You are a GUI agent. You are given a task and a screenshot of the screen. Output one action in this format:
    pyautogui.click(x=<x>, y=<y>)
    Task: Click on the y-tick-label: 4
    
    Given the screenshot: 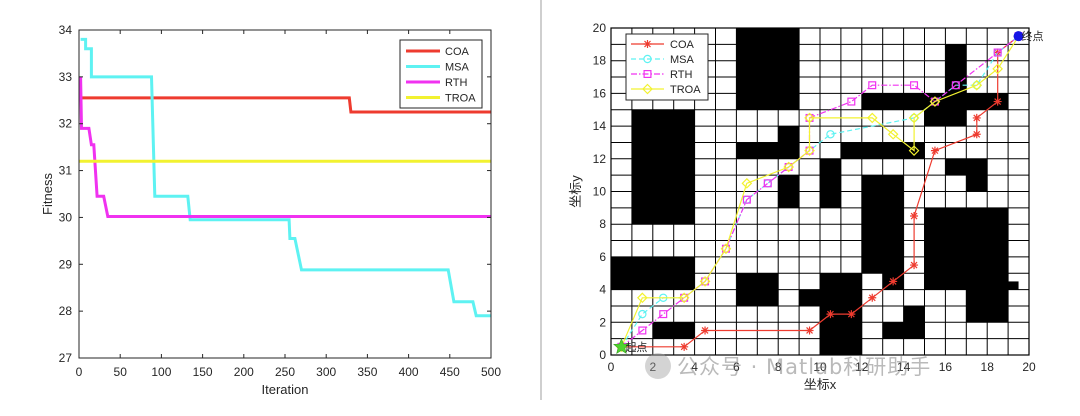 What is the action you would take?
    pyautogui.click(x=602, y=290)
    